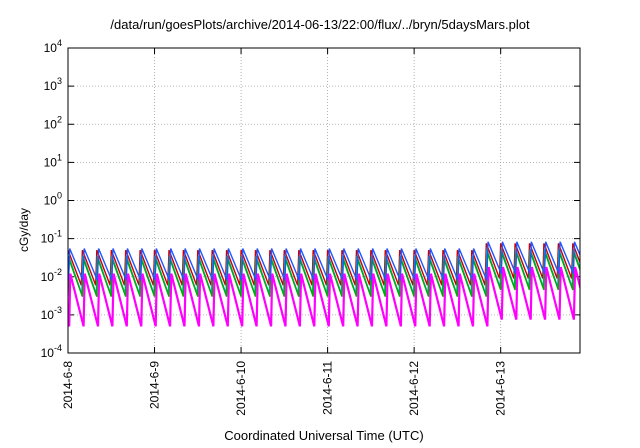 The width and height of the screenshot is (640, 448). Describe the element at coordinates (501, 388) in the screenshot. I see `x-tick-label: 2014-6-13` at that location.